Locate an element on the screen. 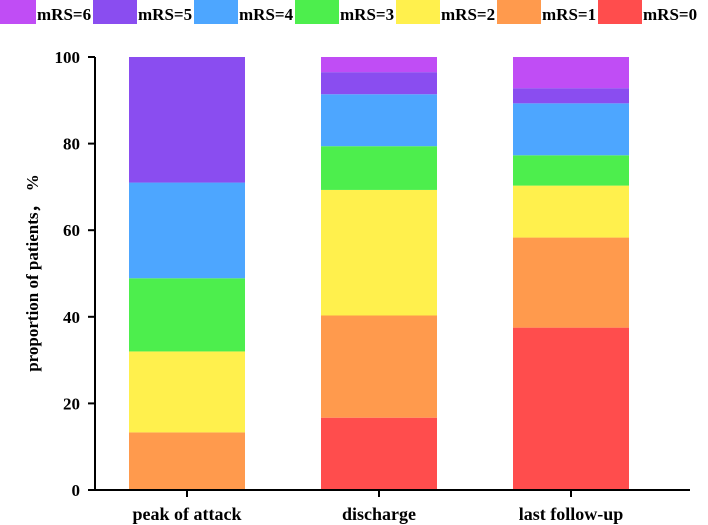  y-tick-label-0: 0 is located at coordinates (76, 490).